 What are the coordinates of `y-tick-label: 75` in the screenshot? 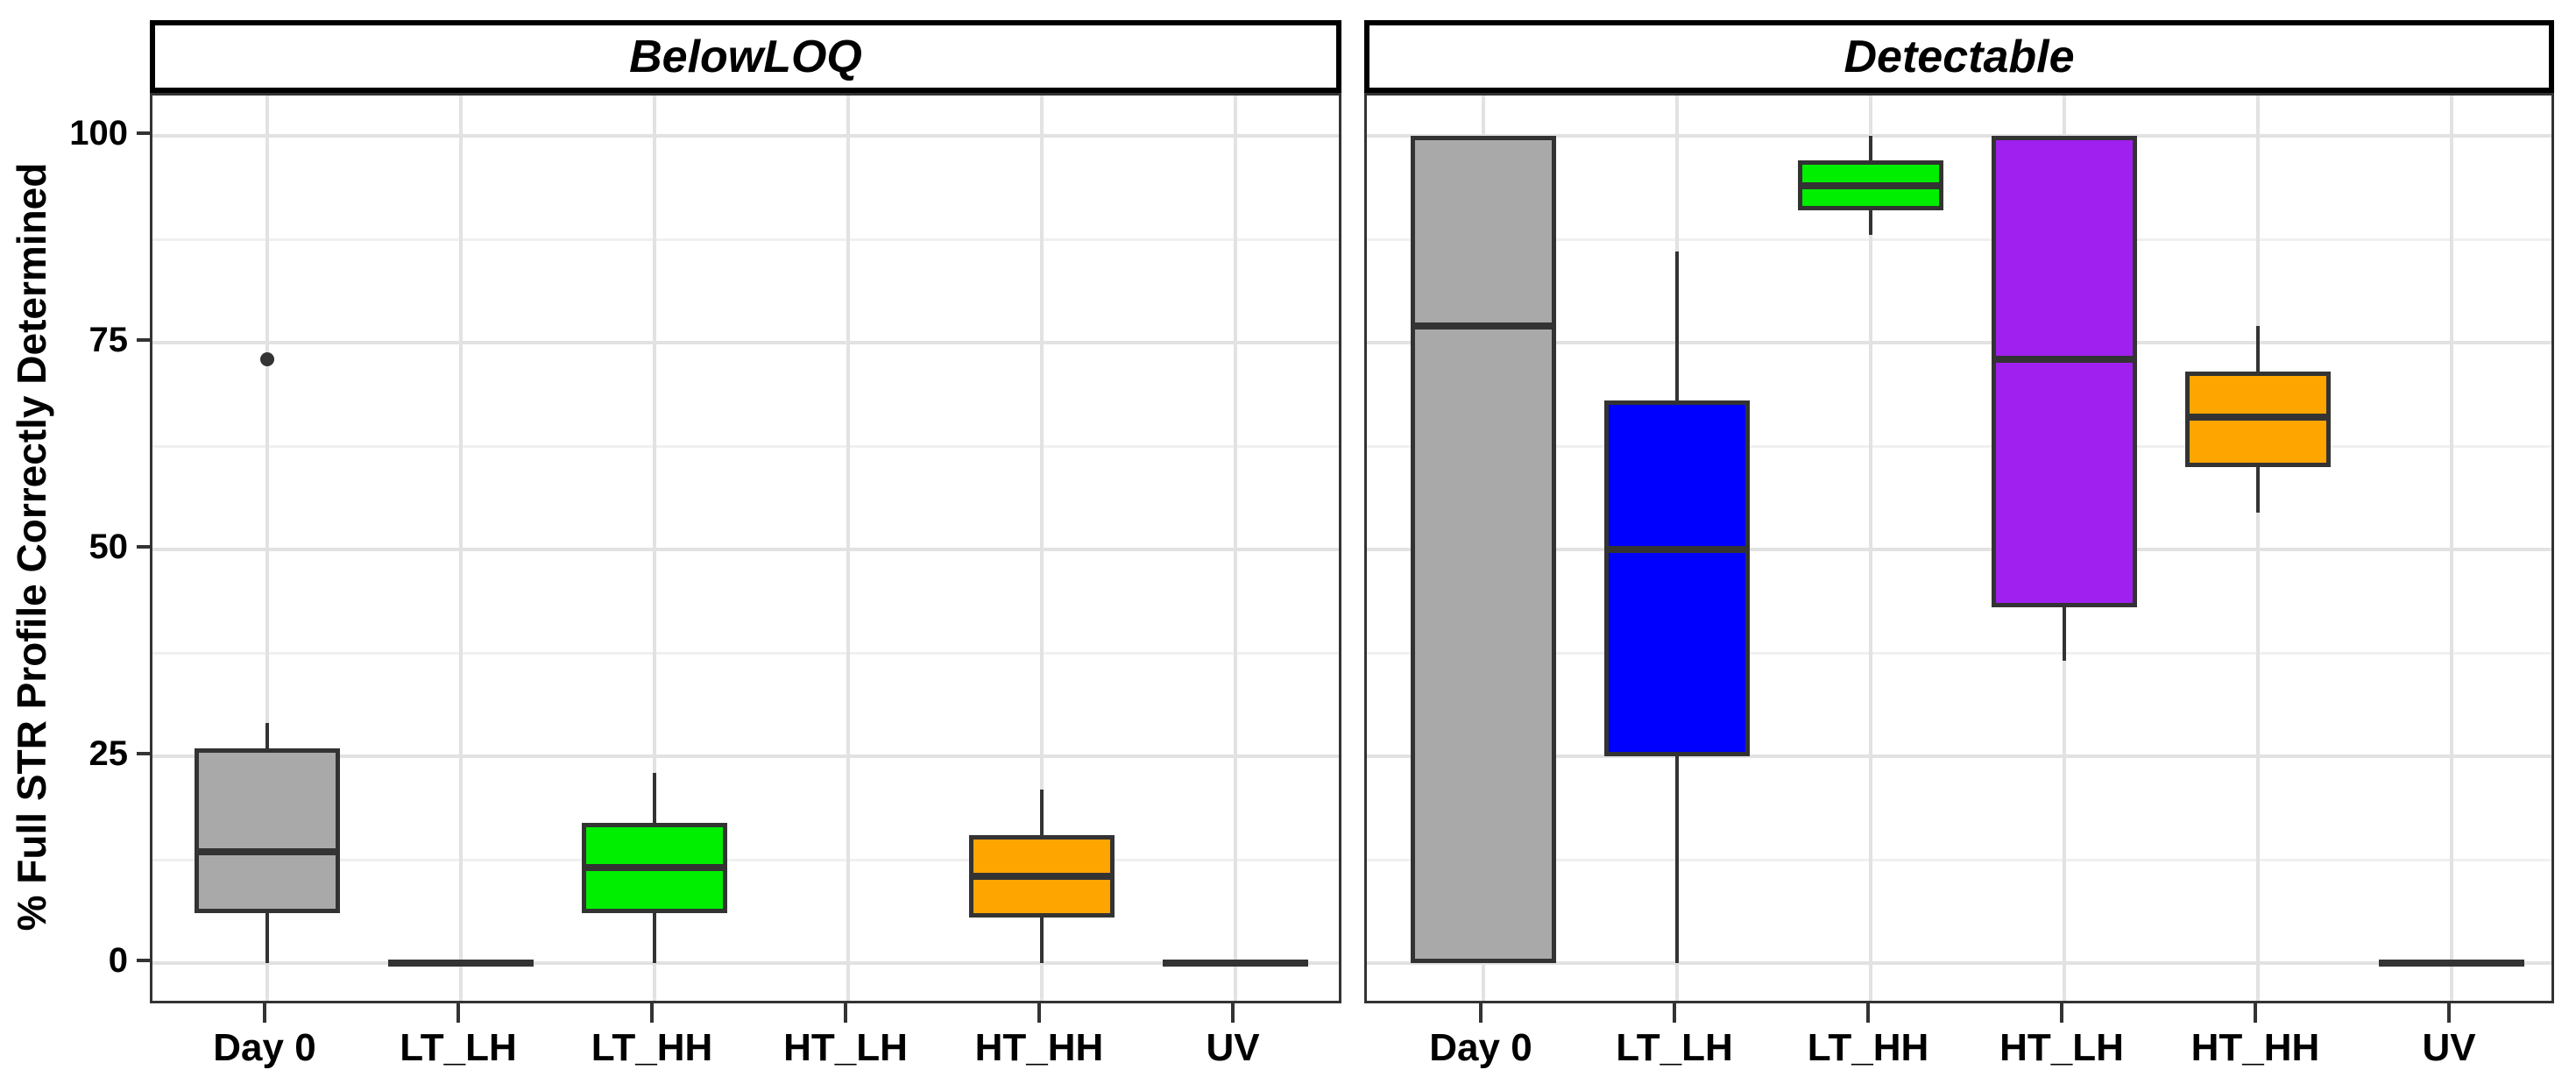 It's located at (108, 340).